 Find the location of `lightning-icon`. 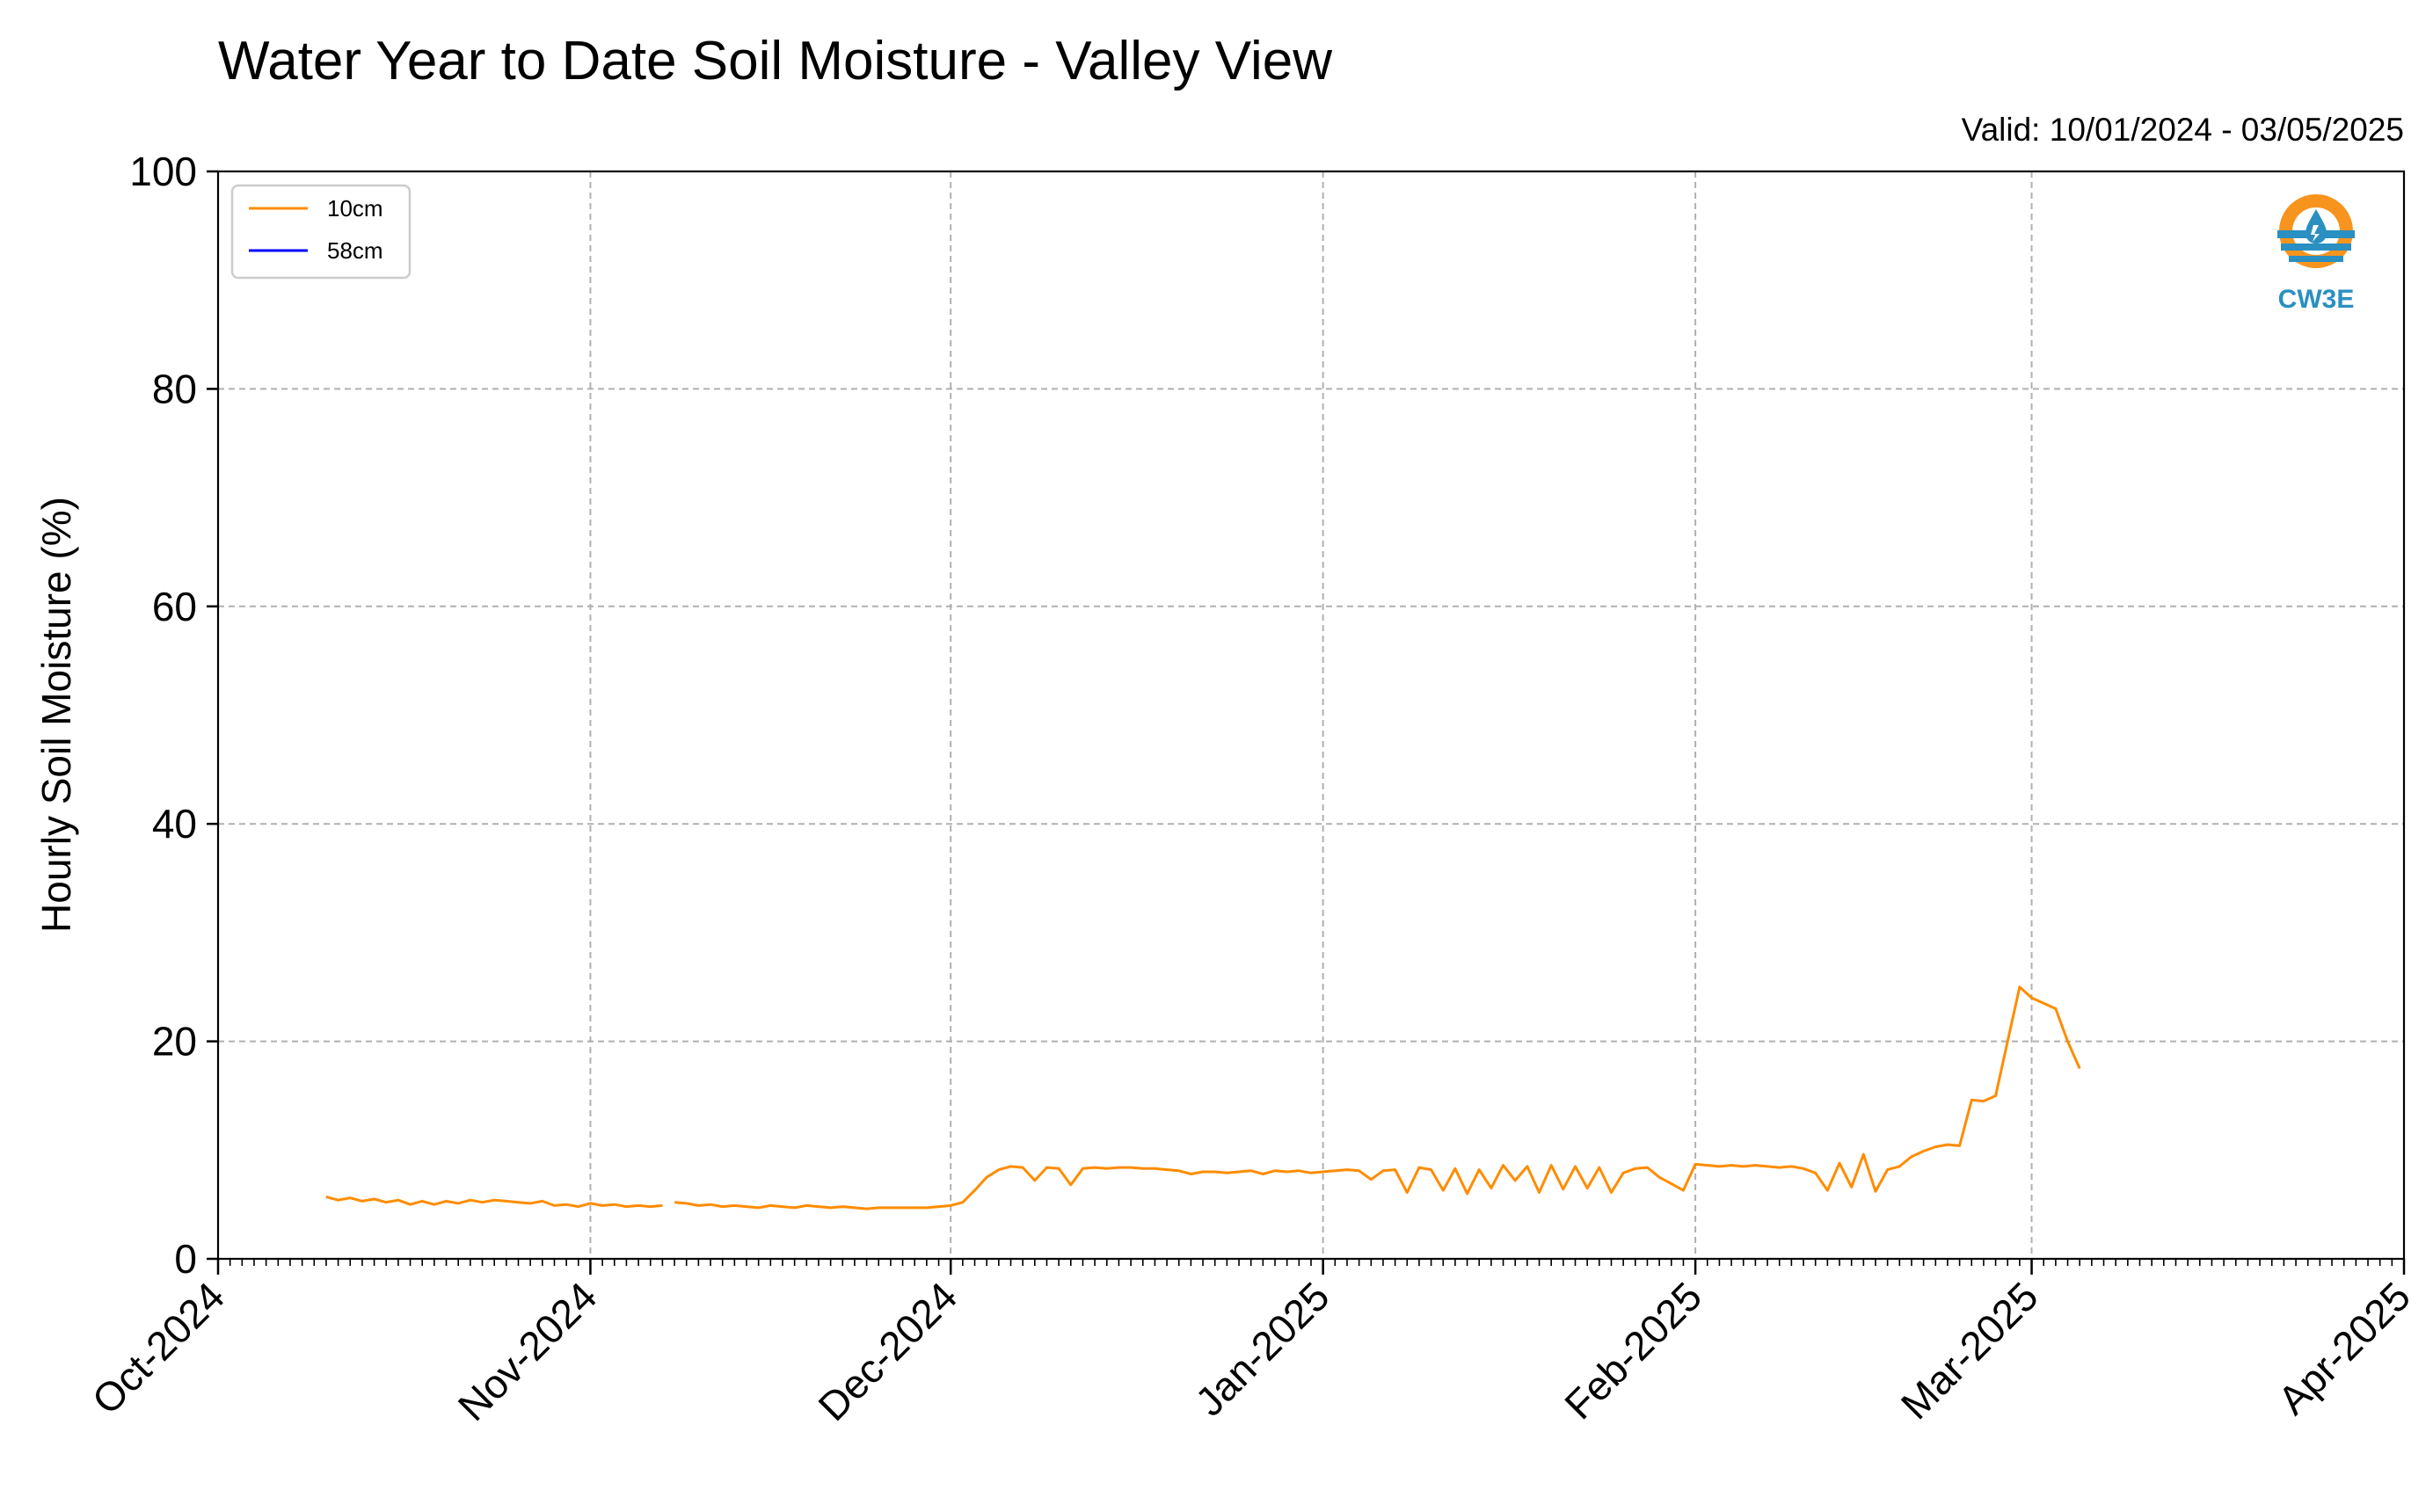

lightning-icon is located at coordinates (2315, 234).